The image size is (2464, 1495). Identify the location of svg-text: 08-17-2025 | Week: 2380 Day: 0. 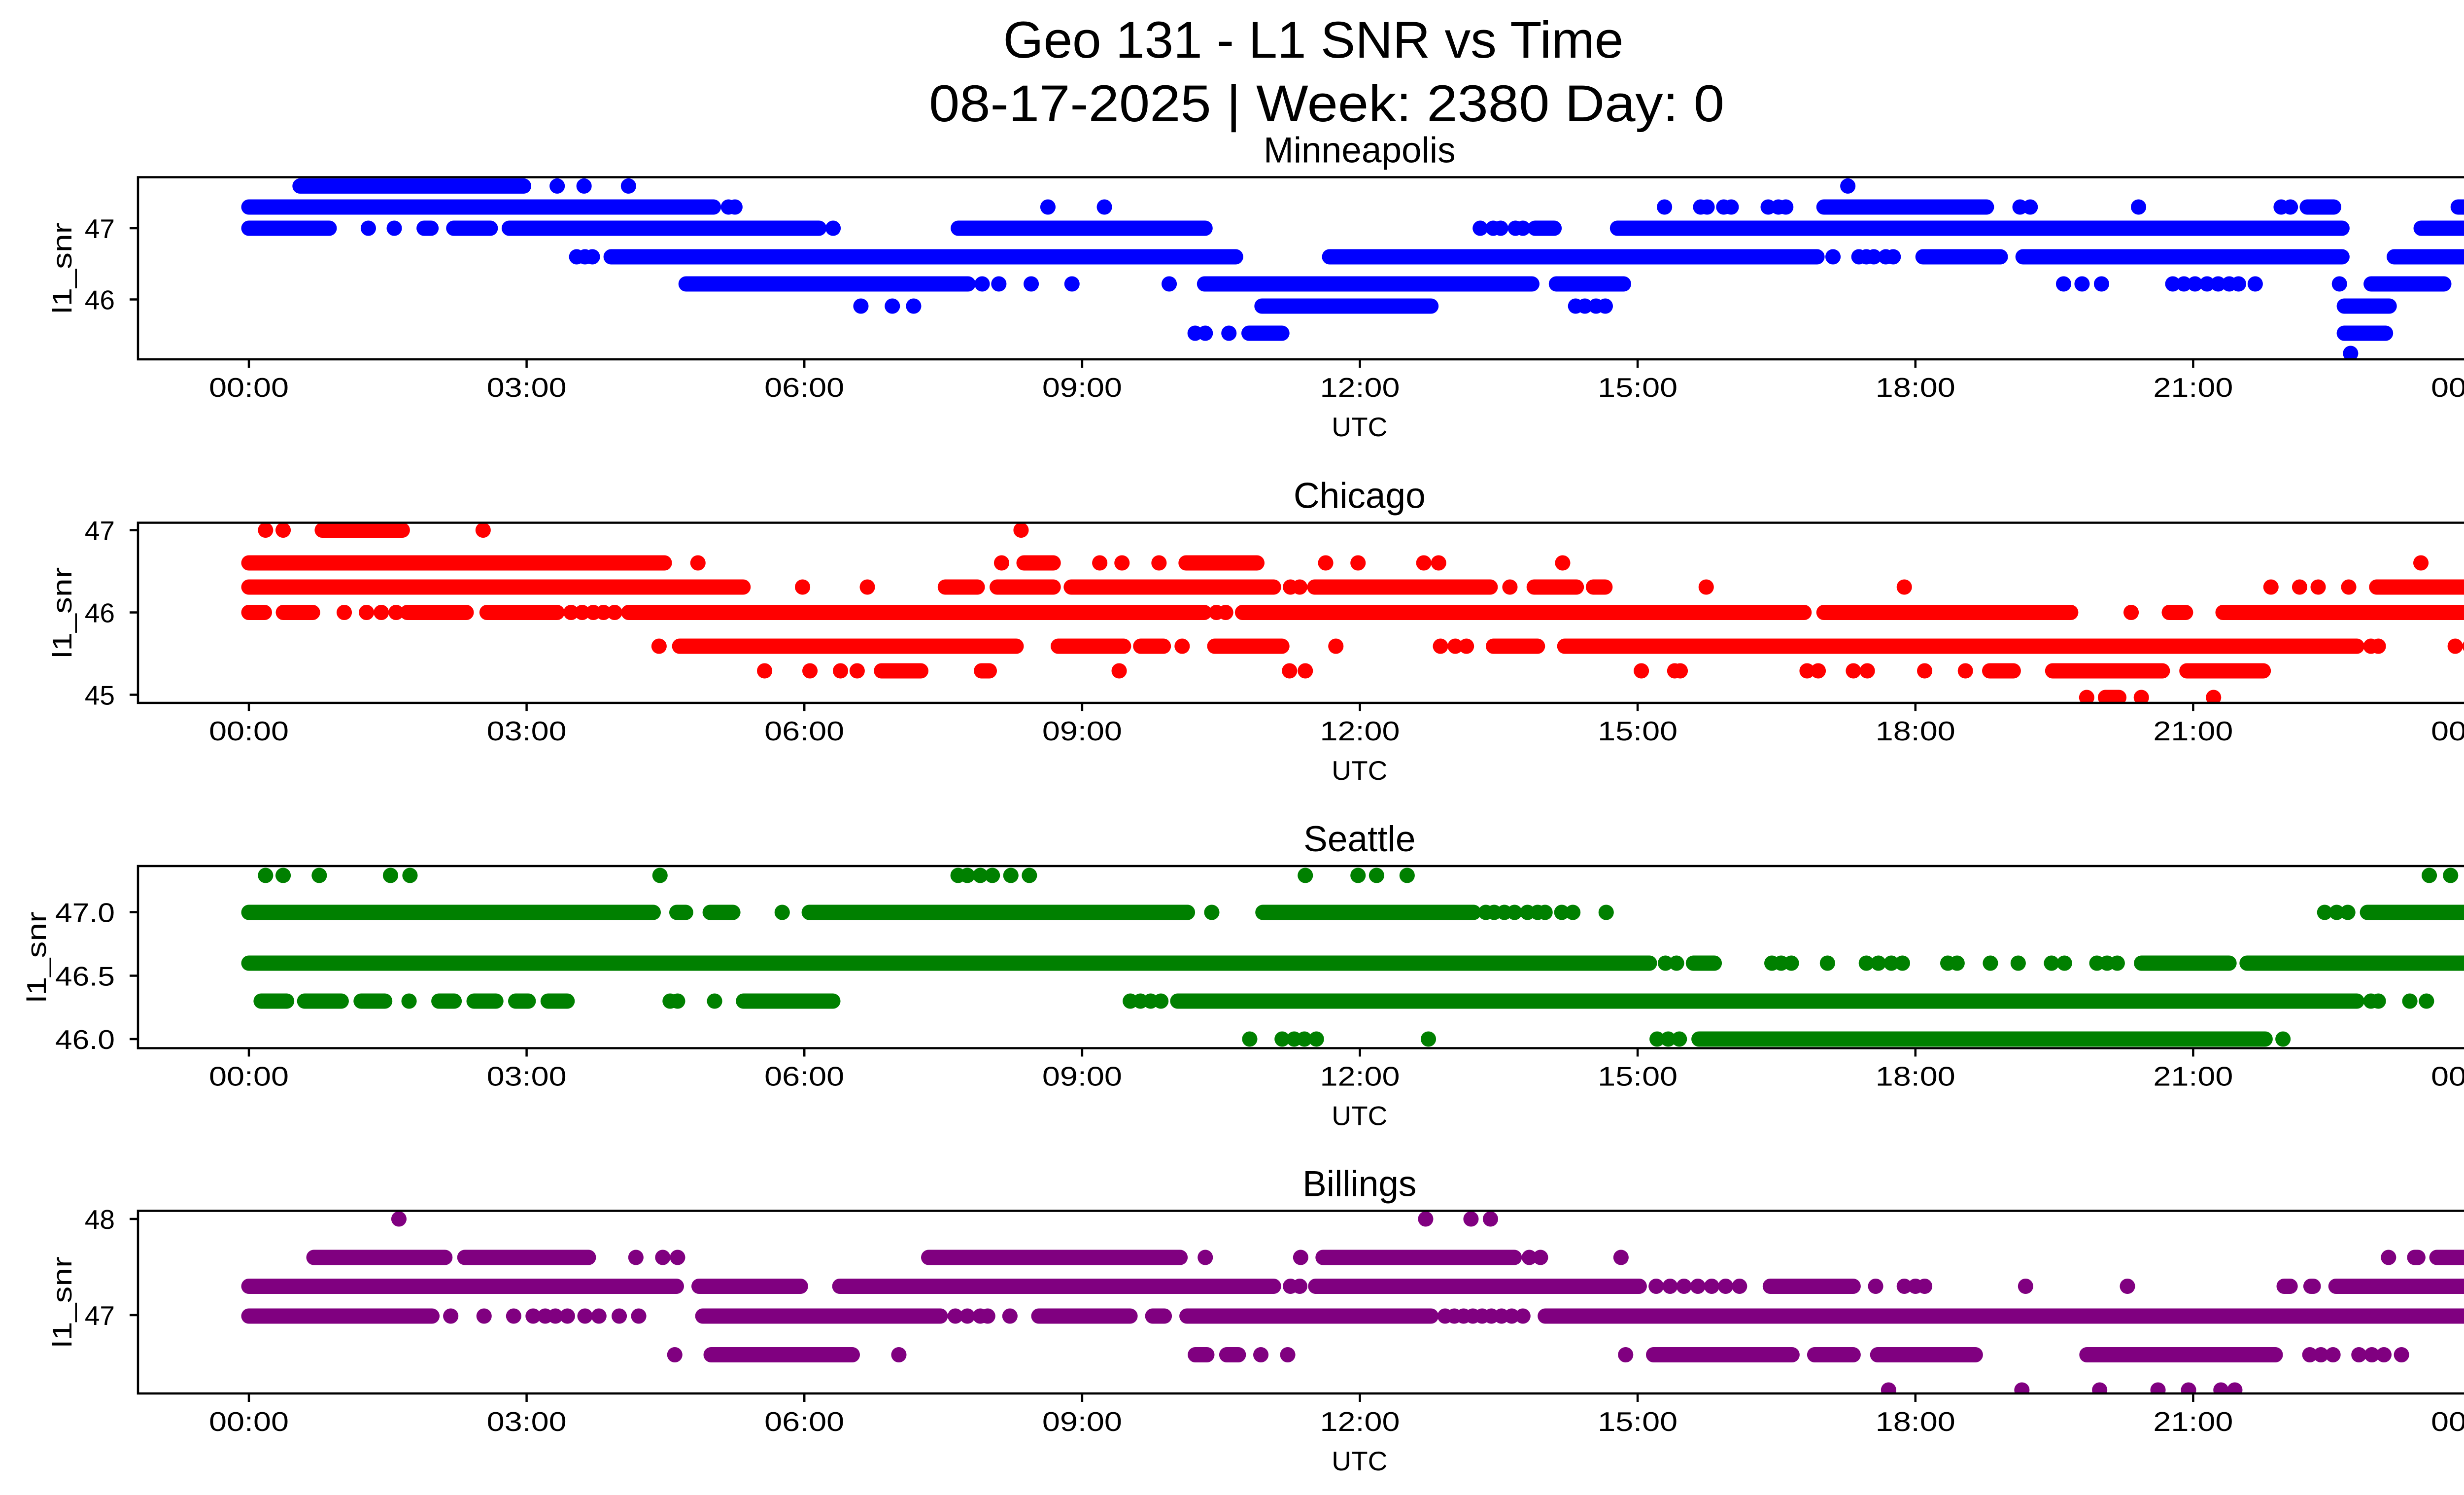
(1326, 104).